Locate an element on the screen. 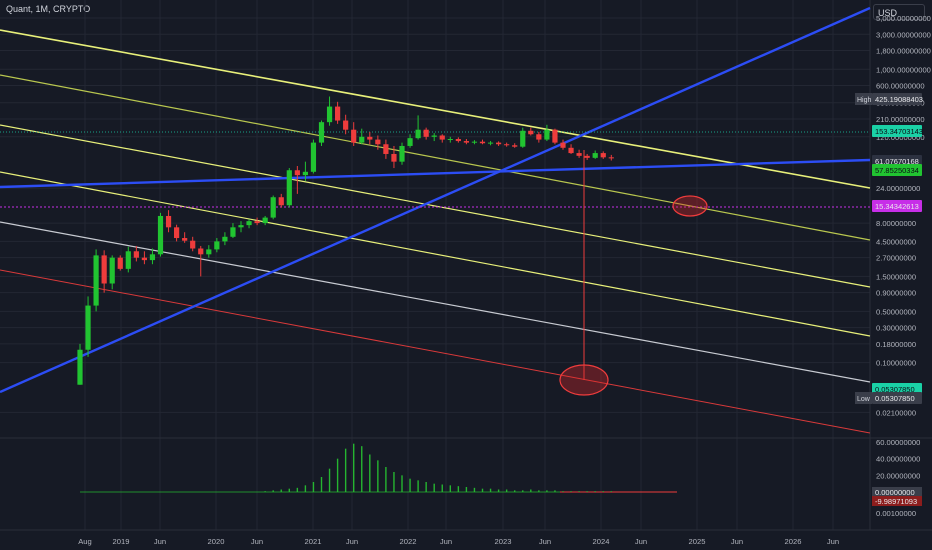 Image resolution: width=932 pixels, height=550 pixels. volume-marker-label: 0.00000000 is located at coordinates (895, 492).